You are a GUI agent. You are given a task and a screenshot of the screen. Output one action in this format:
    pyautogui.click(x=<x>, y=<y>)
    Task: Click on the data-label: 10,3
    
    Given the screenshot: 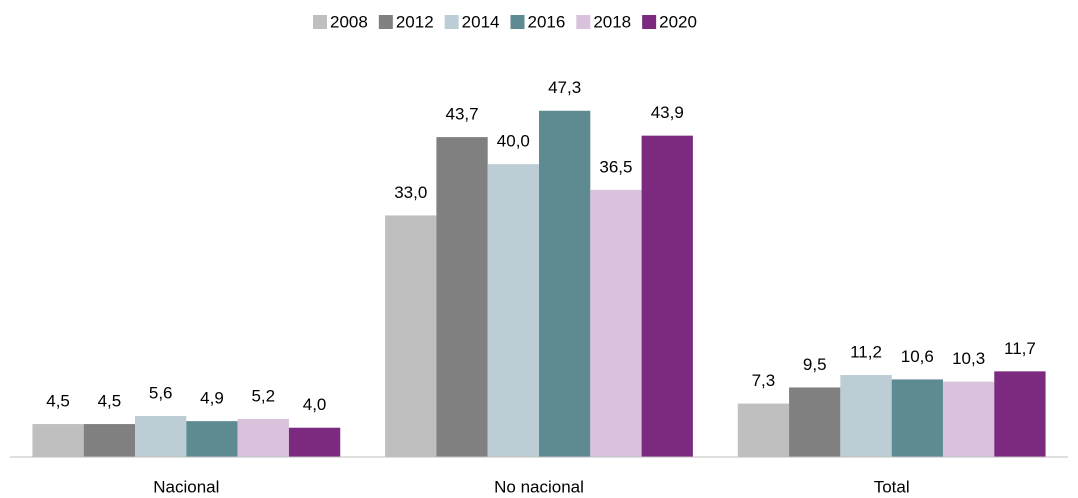 What is the action you would take?
    pyautogui.click(x=968, y=358)
    